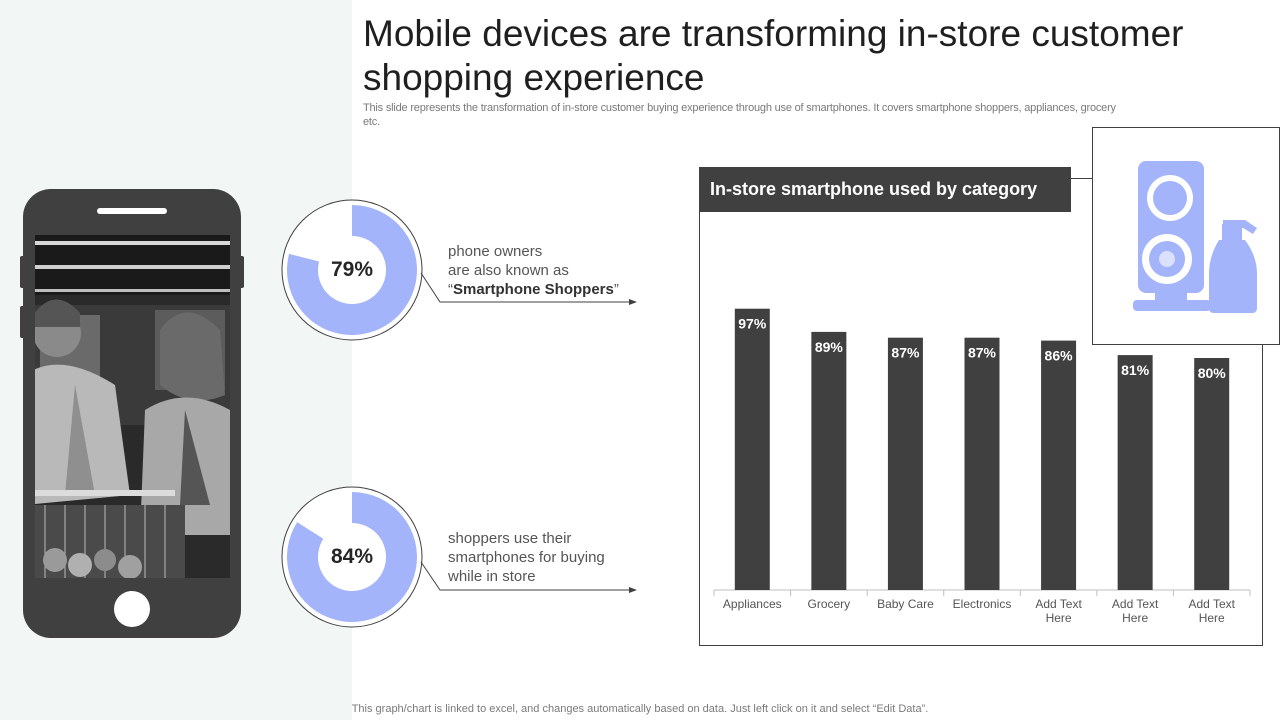 Image resolution: width=1280 pixels, height=720 pixels. Describe the element at coordinates (752, 604) in the screenshot. I see `category-tick-label: Appliances` at that location.